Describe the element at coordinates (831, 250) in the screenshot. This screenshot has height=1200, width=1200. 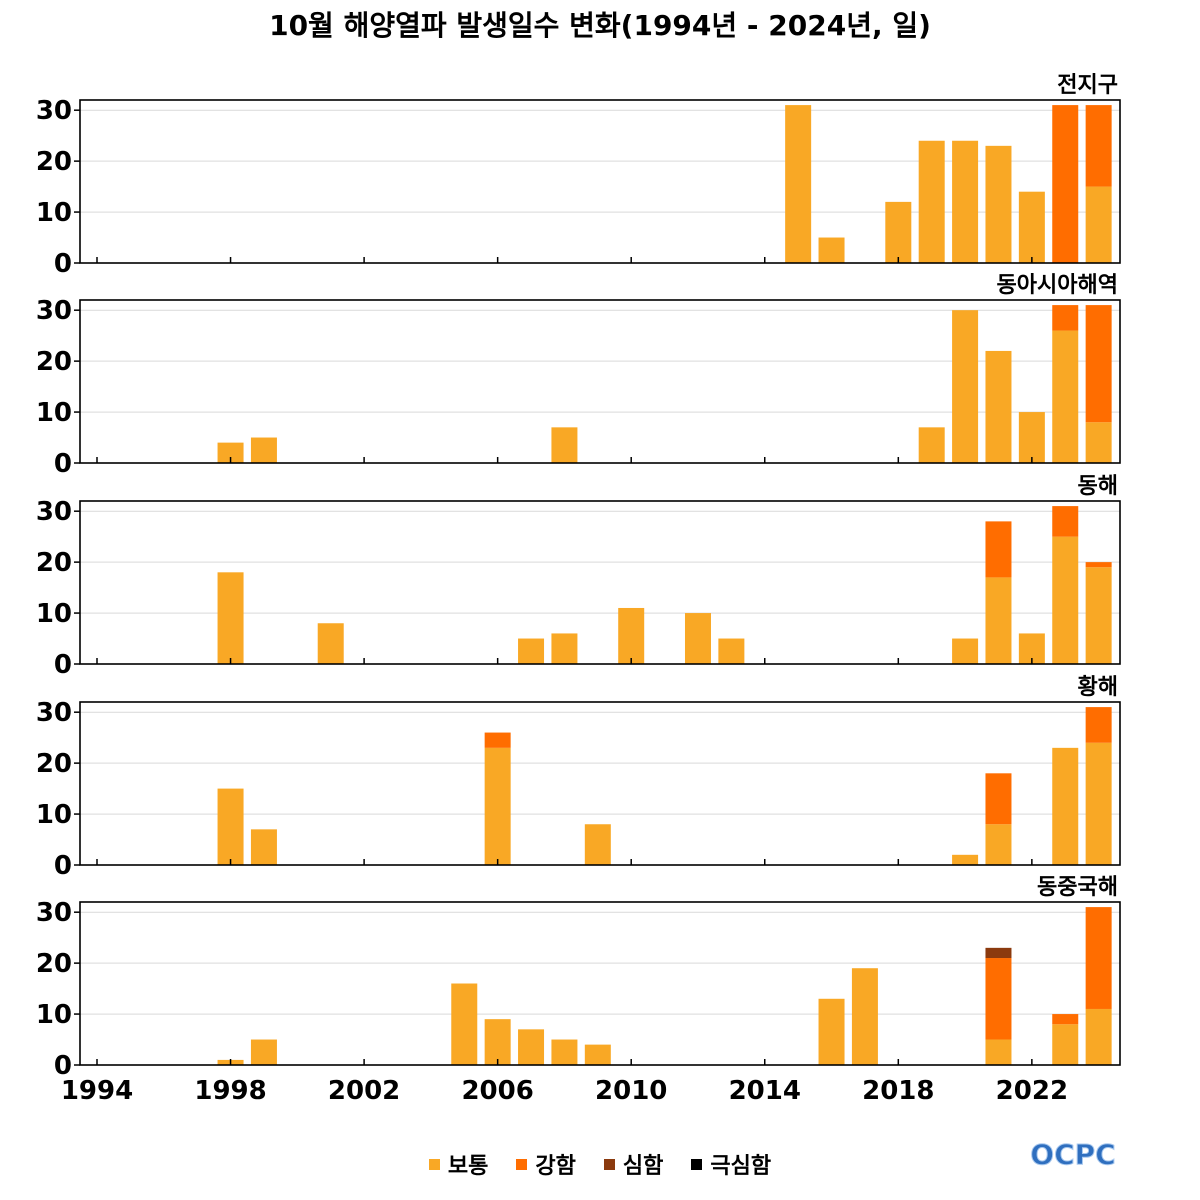
I see `bar-2016-보통` at that location.